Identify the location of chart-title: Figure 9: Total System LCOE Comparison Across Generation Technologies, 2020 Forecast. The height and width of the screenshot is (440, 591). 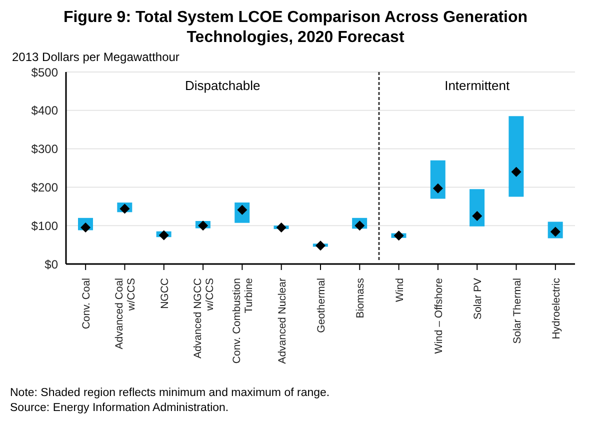
(295, 28).